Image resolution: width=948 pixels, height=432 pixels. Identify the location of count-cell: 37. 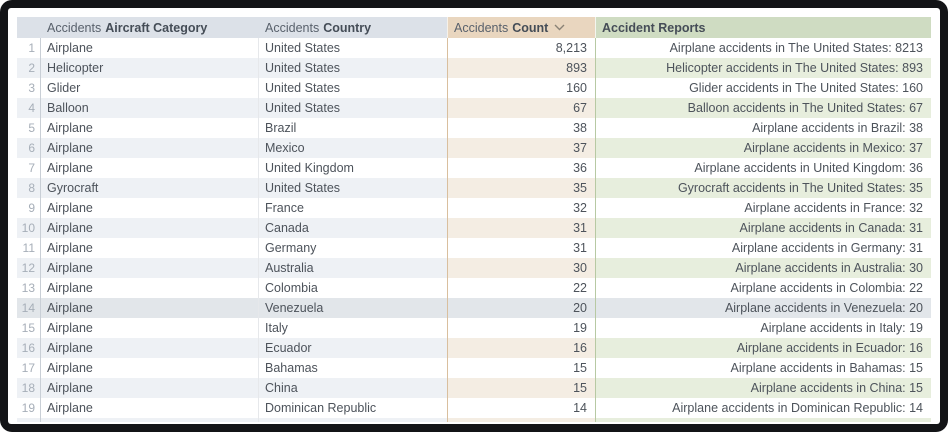
(521, 148).